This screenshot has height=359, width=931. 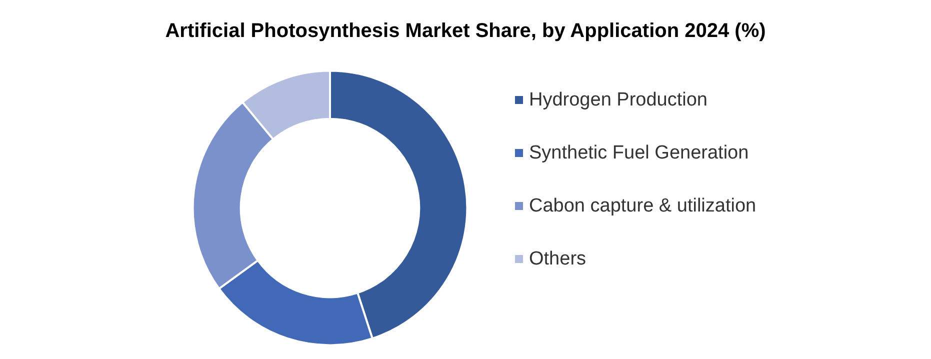 I want to click on legend-label: Cabon capture & utilization, so click(x=642, y=206).